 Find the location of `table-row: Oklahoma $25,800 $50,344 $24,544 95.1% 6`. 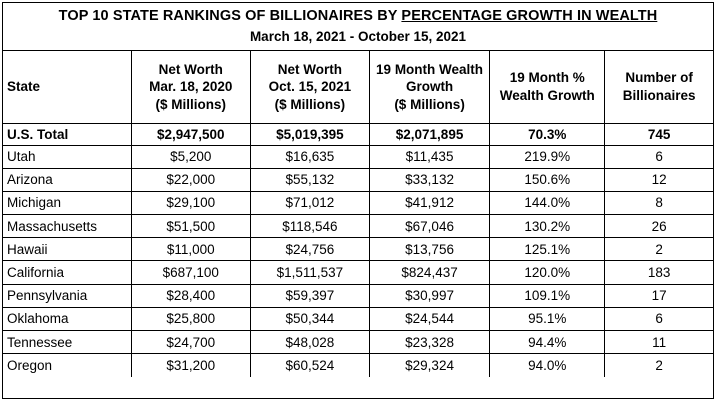

table-row: Oklahoma $25,800 $50,344 $24,544 95.1% 6 is located at coordinates (358, 319).